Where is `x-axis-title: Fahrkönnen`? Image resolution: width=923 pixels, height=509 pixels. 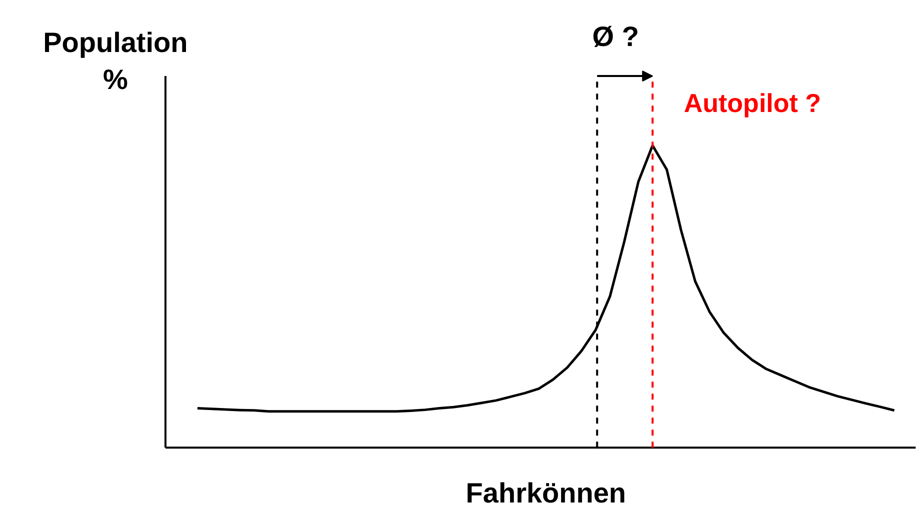
x-axis-title: Fahrkönnen is located at coordinates (546, 492).